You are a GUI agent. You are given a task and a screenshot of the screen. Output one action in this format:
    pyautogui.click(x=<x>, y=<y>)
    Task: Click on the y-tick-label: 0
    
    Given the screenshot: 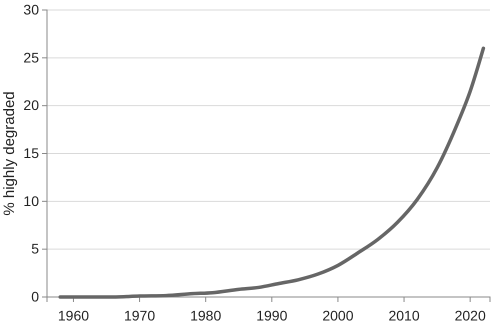 What is the action you would take?
    pyautogui.click(x=35, y=296)
    